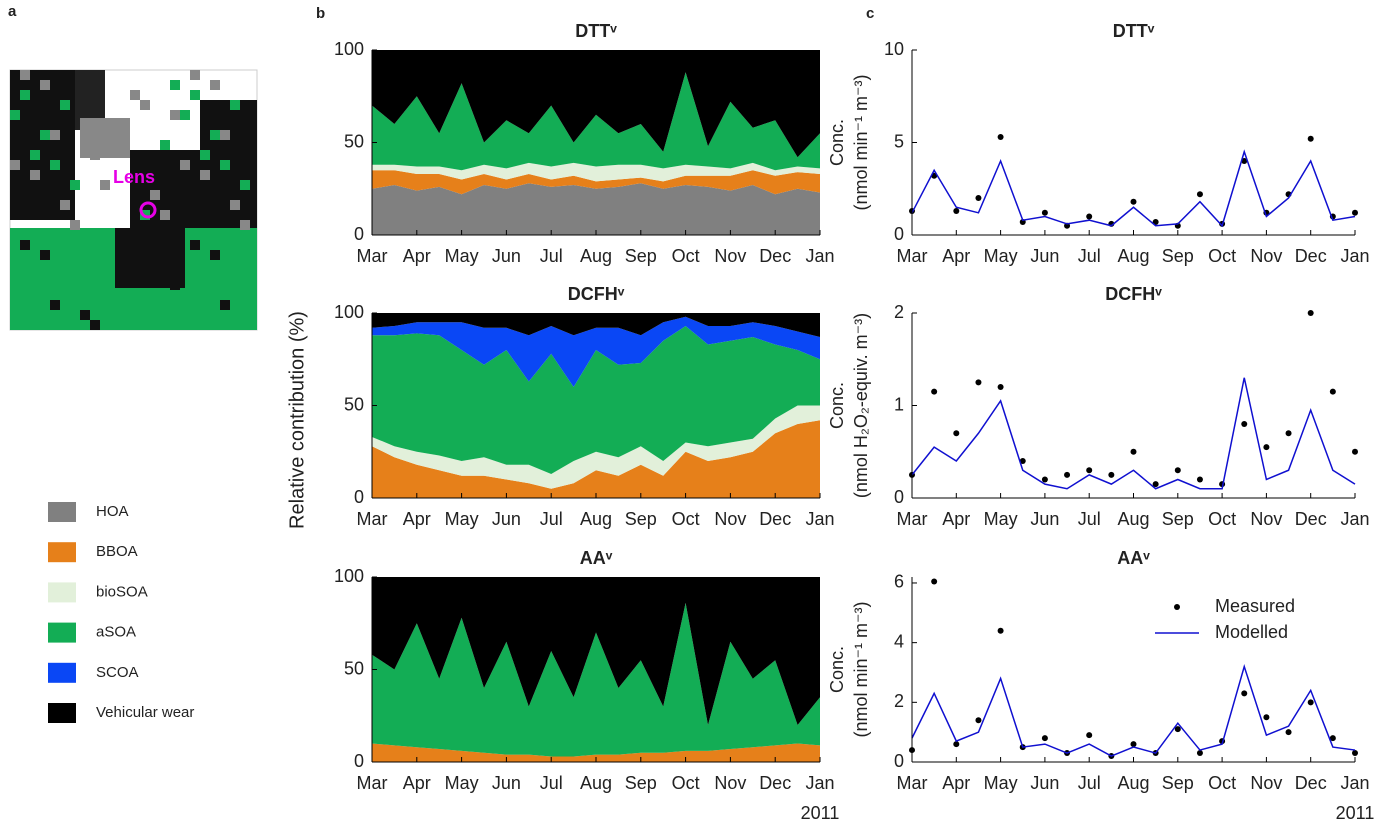  Describe the element at coordinates (820, 813) in the screenshot. I see `x-axis-note: 2011` at that location.